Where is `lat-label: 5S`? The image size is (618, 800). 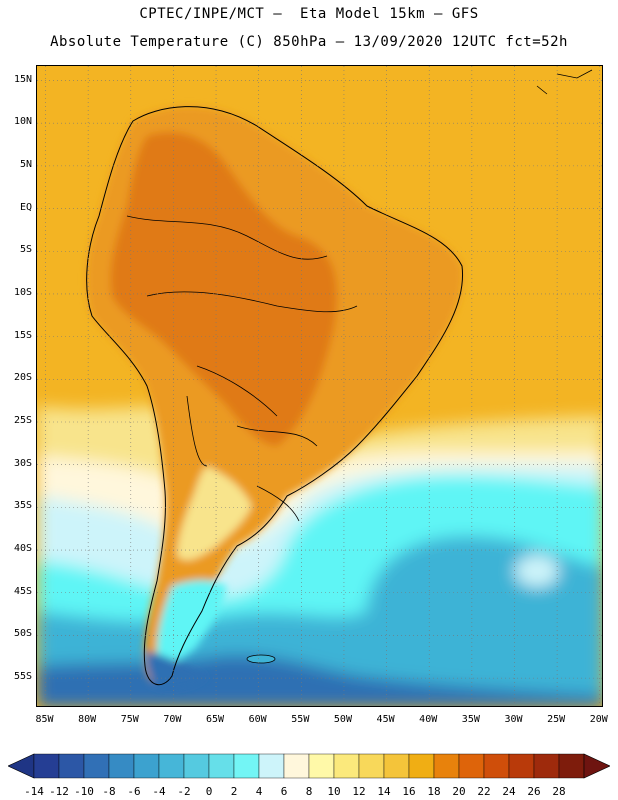 lat-label: 5S is located at coordinates (25, 250).